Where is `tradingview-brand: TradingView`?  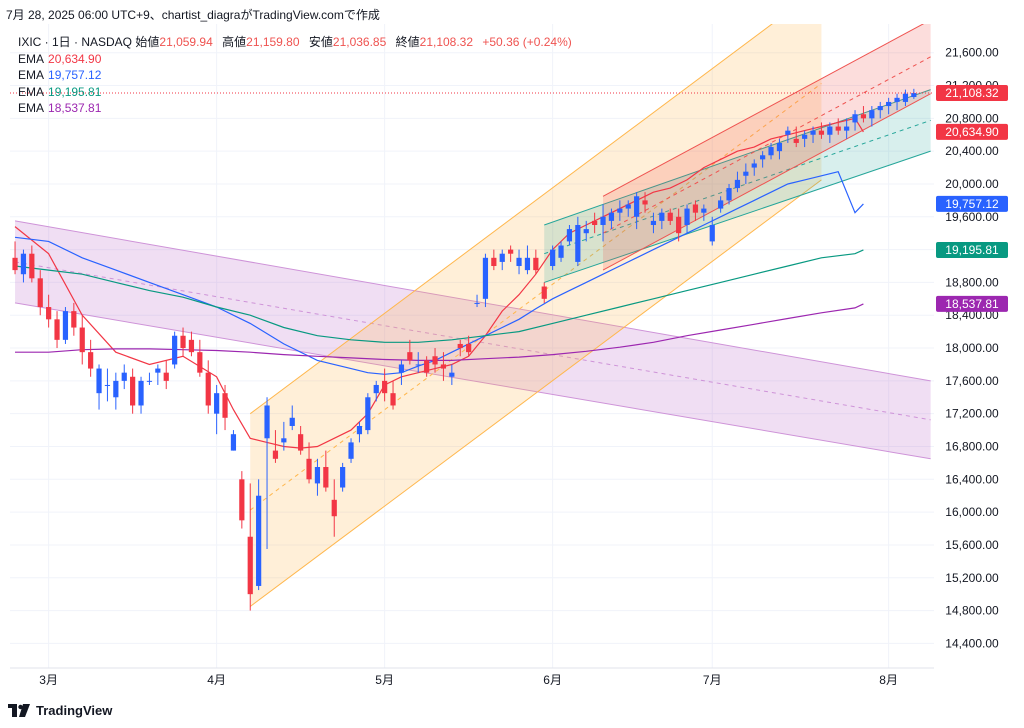 tradingview-brand: TradingView is located at coordinates (60, 710).